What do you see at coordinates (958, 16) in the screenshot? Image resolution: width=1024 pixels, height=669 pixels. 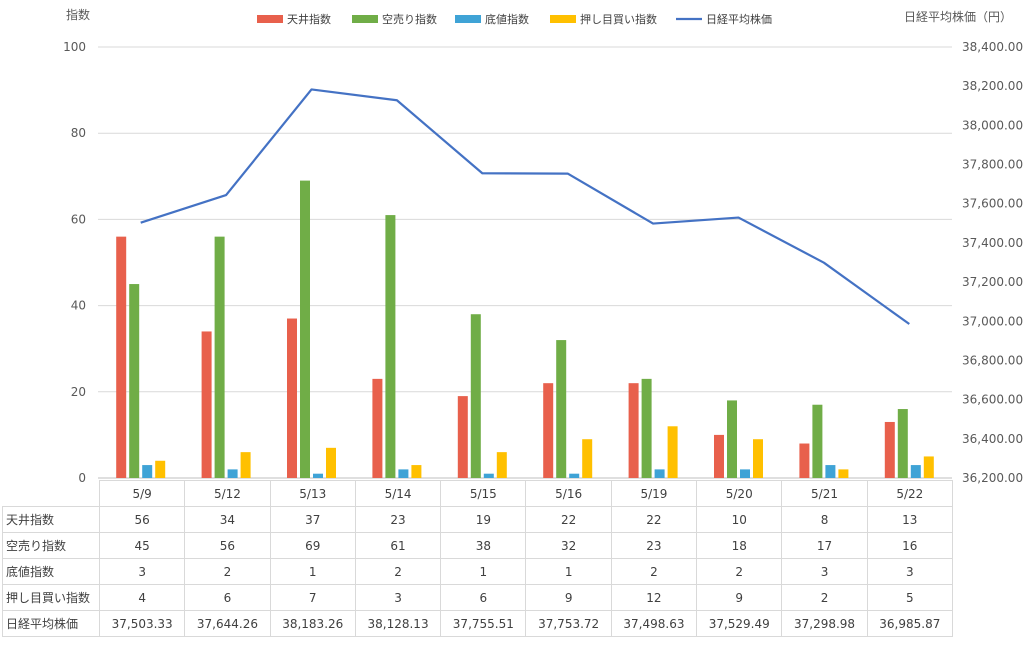 I see `y2-axis-title: 日経平均株価（円）` at bounding box center [958, 16].